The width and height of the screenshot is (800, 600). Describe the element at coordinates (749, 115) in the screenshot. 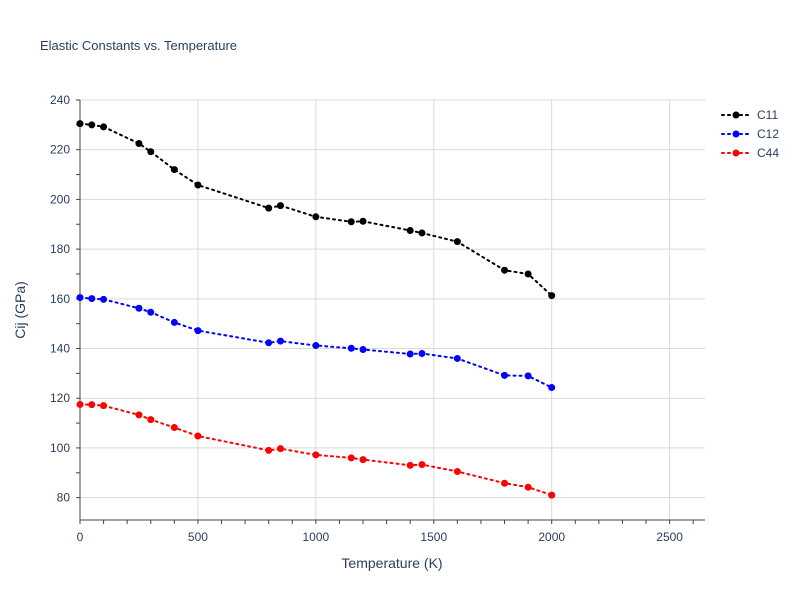

I see `legend-item-c11: C11` at that location.